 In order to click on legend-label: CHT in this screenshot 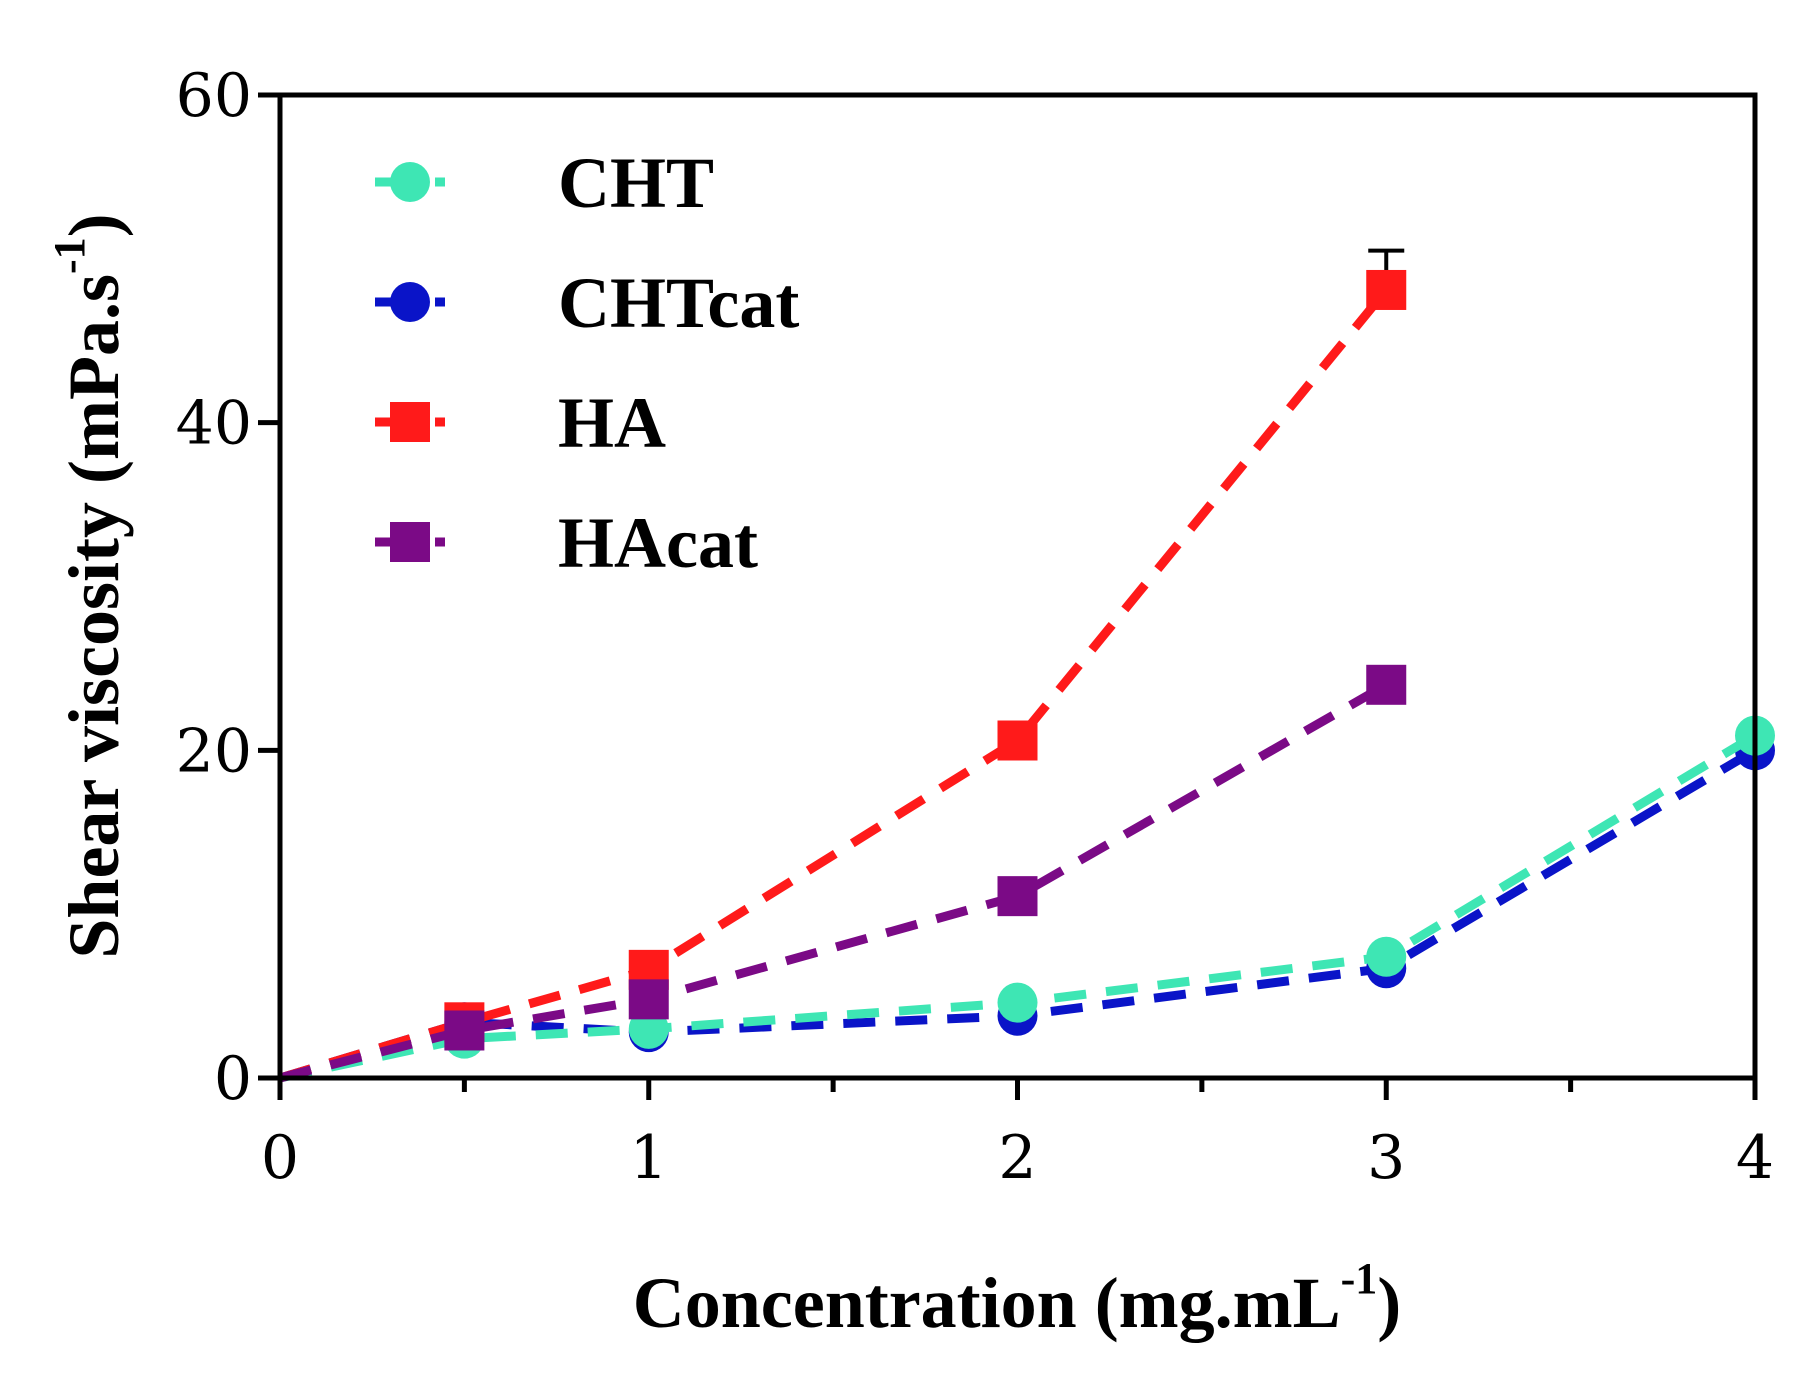, I will do `click(636, 183)`.